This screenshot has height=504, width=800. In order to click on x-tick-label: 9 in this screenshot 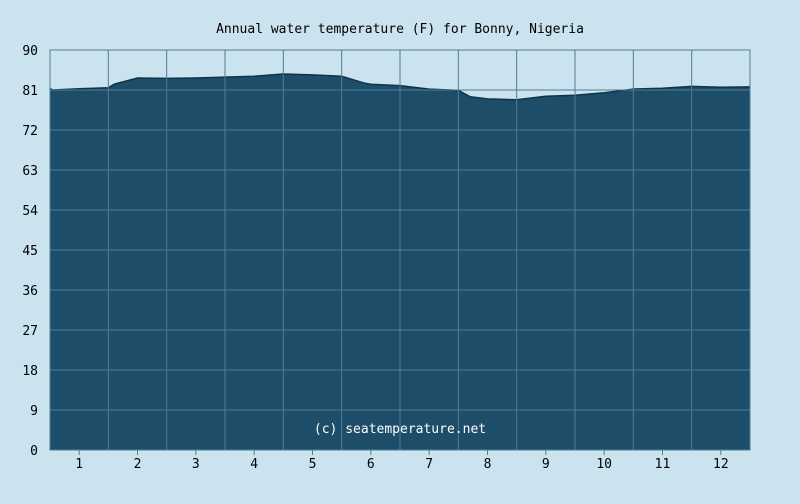, I will do `click(546, 464)`.